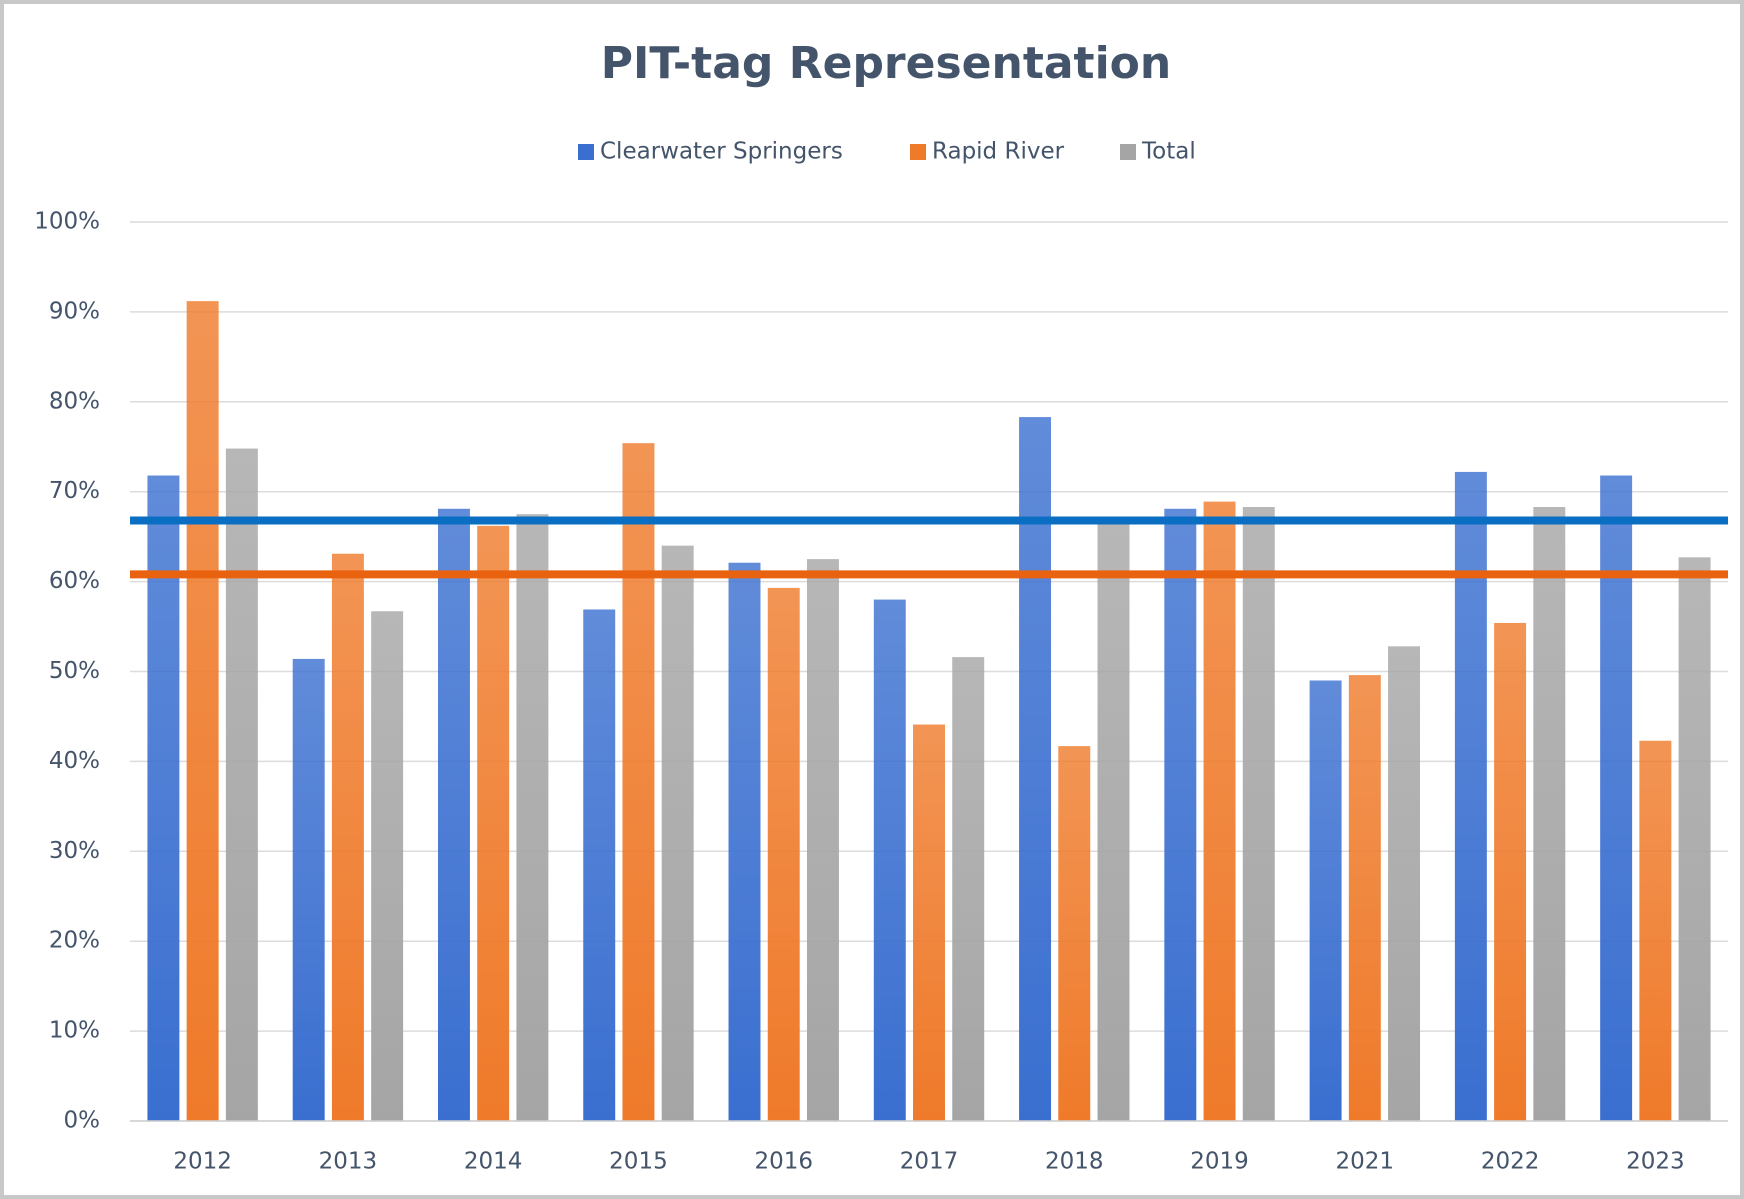 The image size is (1744, 1199). What do you see at coordinates (929, 1162) in the screenshot?
I see `x-tick-label: 2017` at bounding box center [929, 1162].